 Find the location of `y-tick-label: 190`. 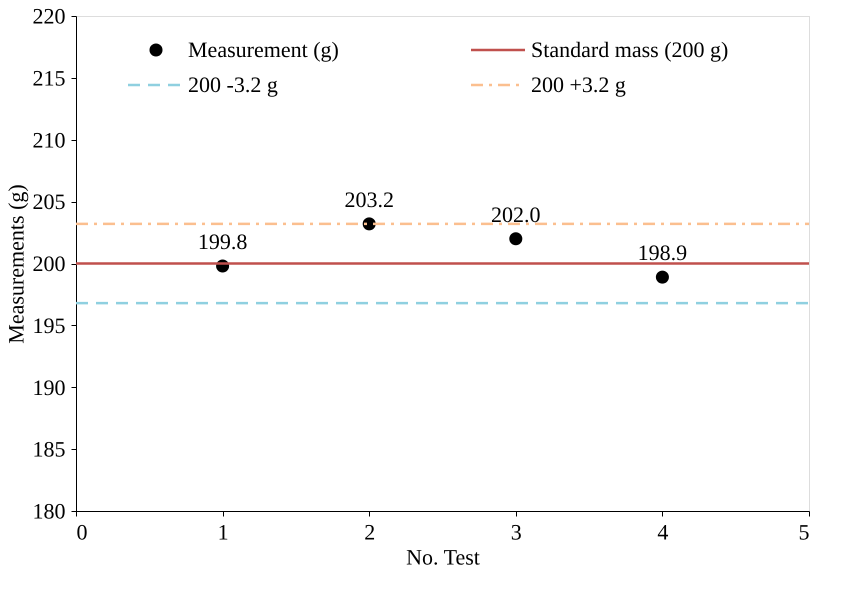

y-tick-label: 190 is located at coordinates (49, 387).